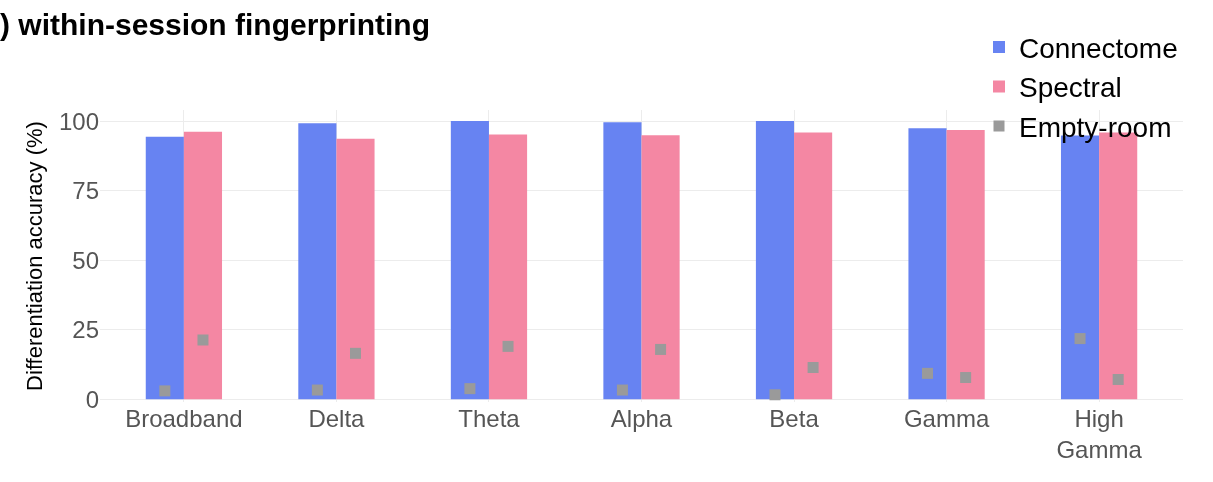  What do you see at coordinates (34, 256) in the screenshot?
I see `y-axis-title: Differentiation accuracy (%)` at bounding box center [34, 256].